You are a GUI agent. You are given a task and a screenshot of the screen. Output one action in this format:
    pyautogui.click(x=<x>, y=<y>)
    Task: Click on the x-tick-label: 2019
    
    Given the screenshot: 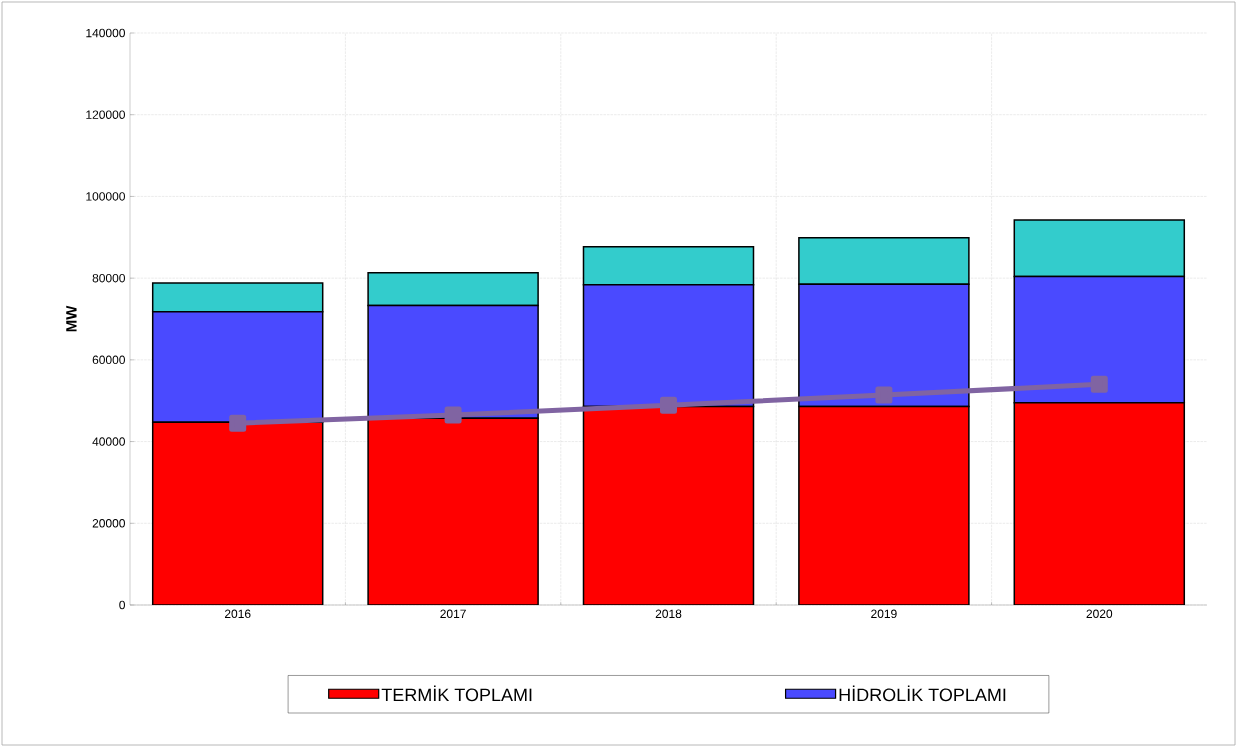 What is the action you would take?
    pyautogui.click(x=884, y=614)
    